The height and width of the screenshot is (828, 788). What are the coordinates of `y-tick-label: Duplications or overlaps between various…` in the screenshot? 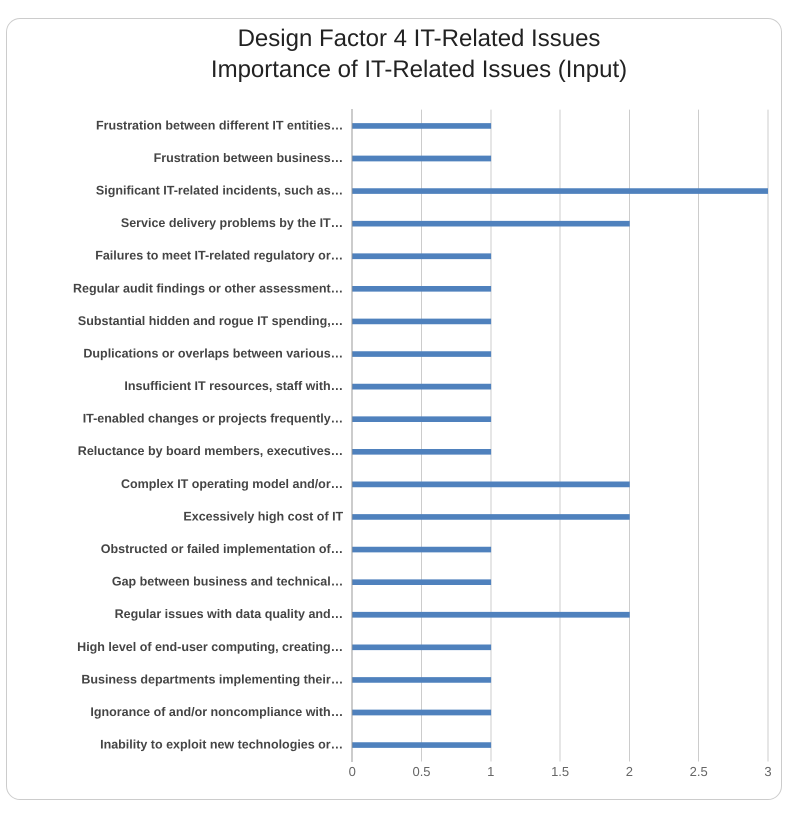 It's located at (213, 353).